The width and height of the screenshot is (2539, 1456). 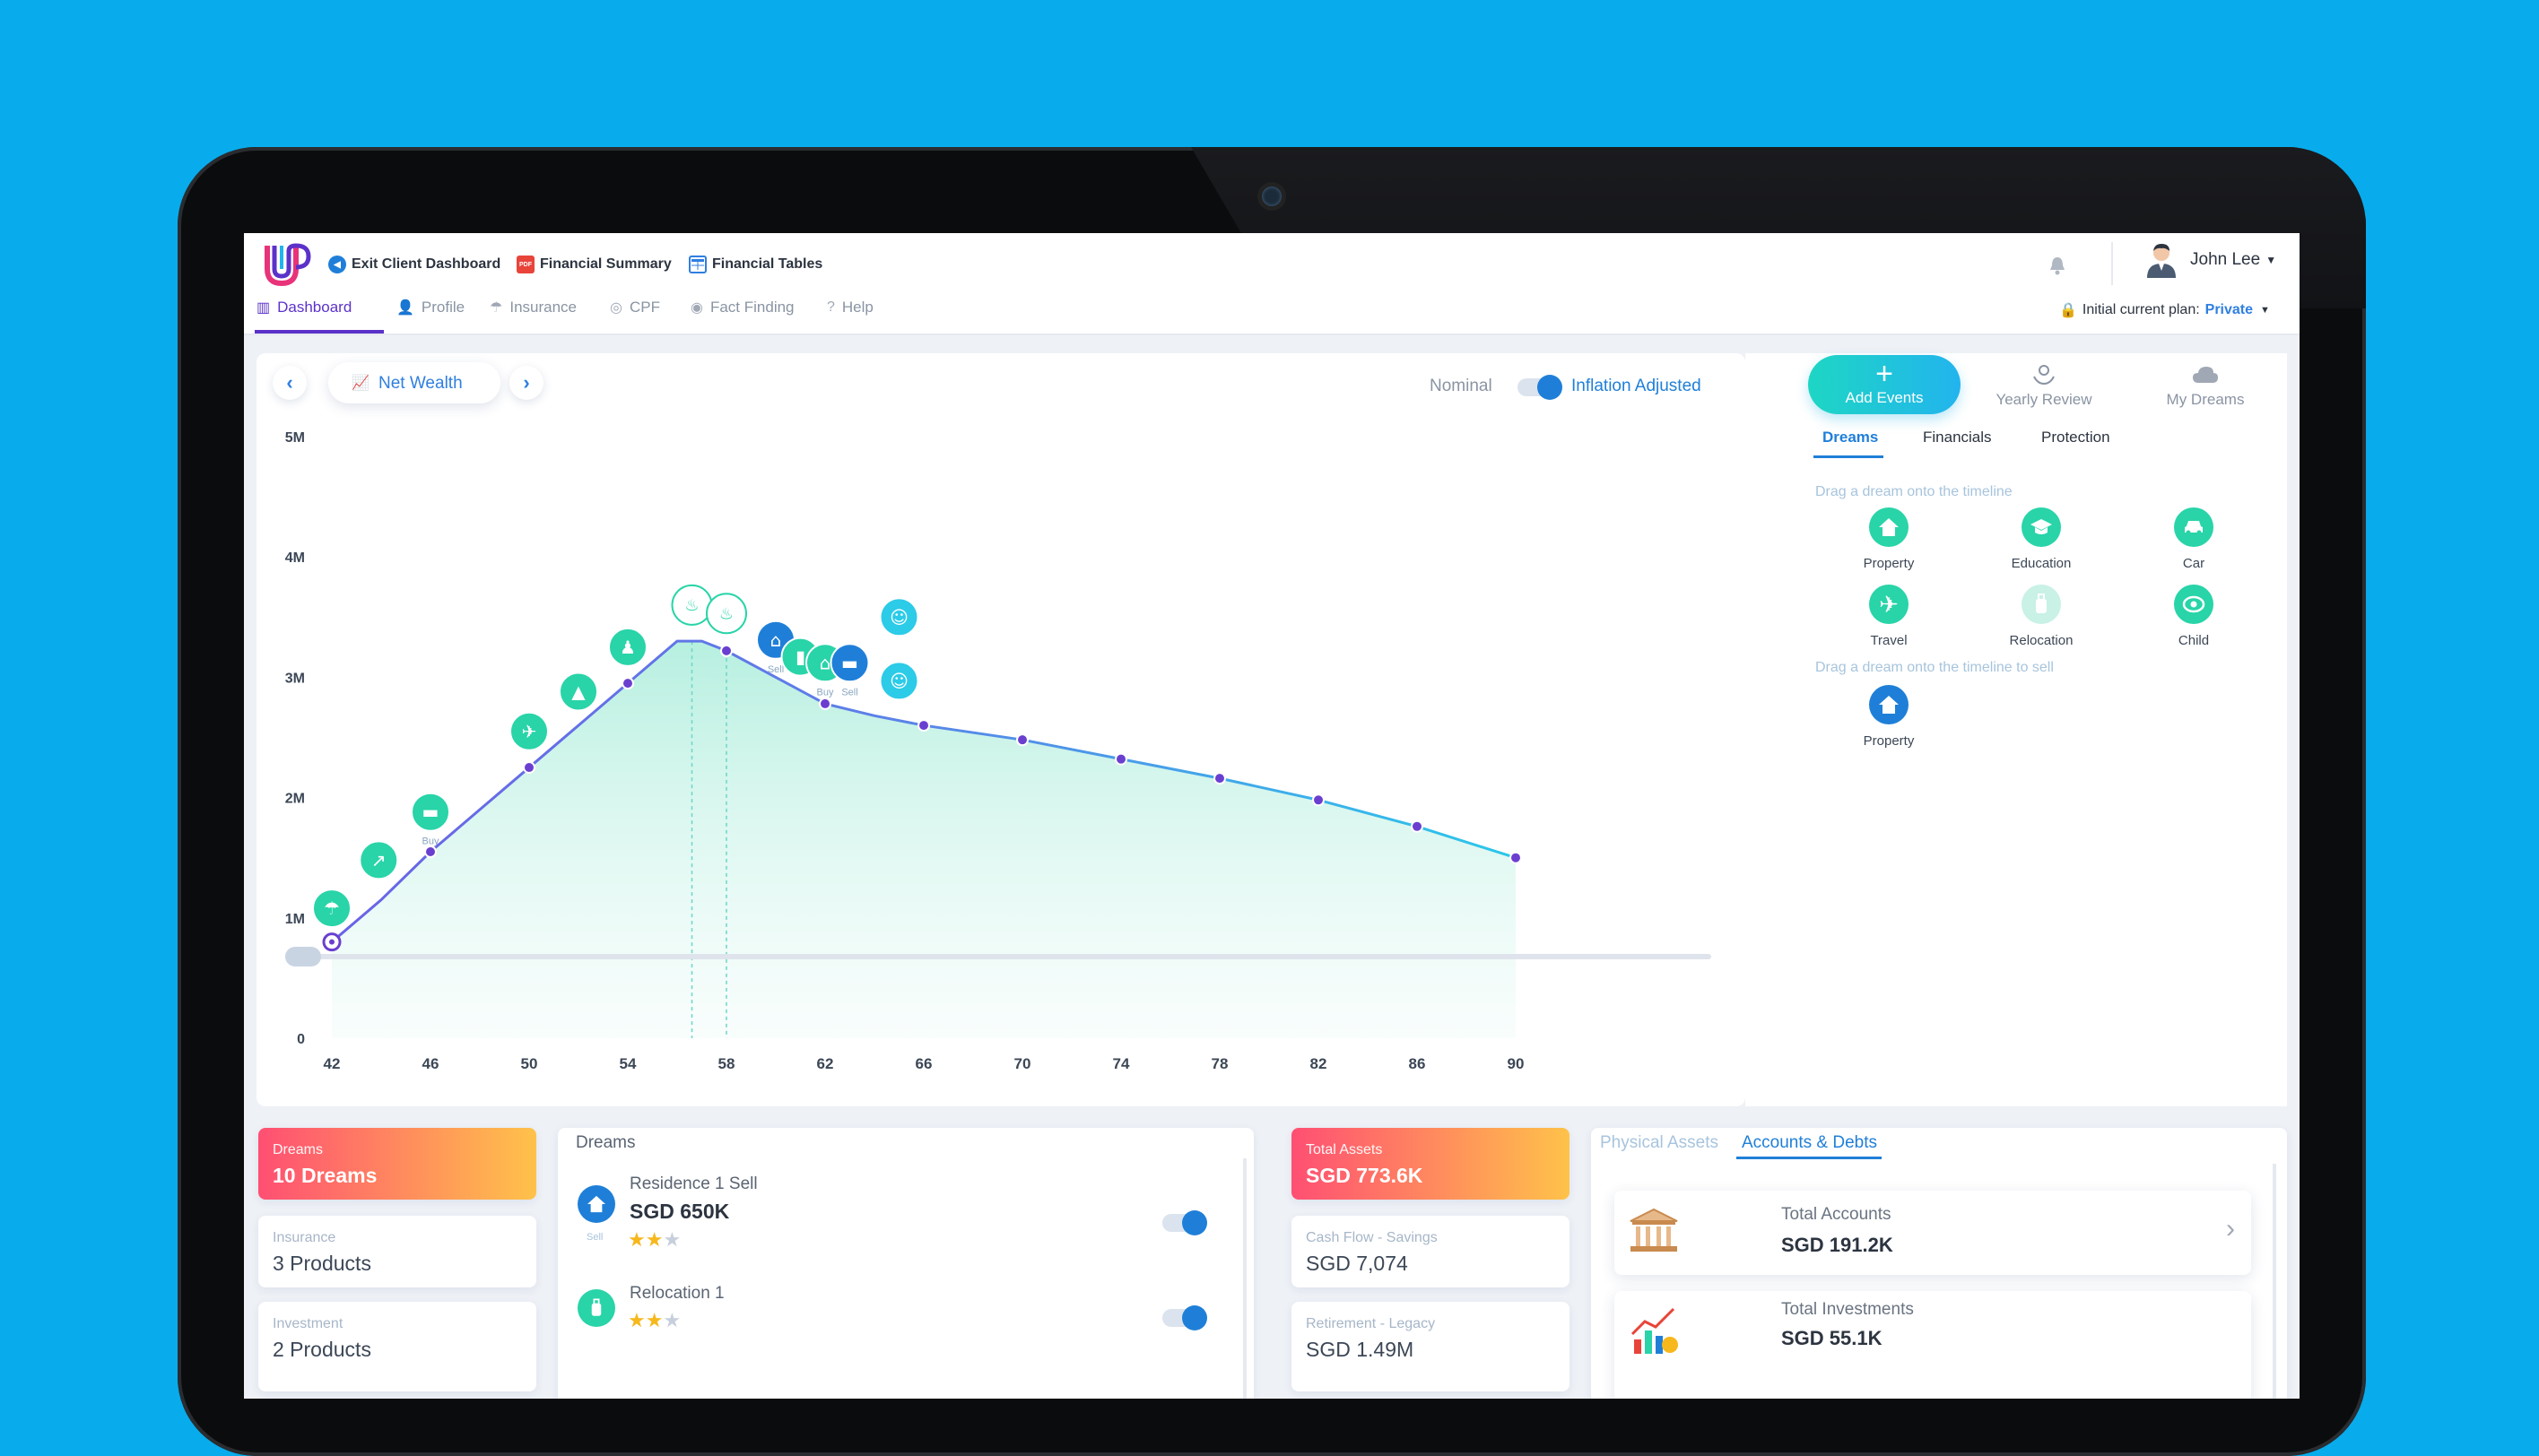 What do you see at coordinates (1933, 1233) in the screenshot?
I see `total-accounts-item: Total Accounts SGD 191.2K ›` at bounding box center [1933, 1233].